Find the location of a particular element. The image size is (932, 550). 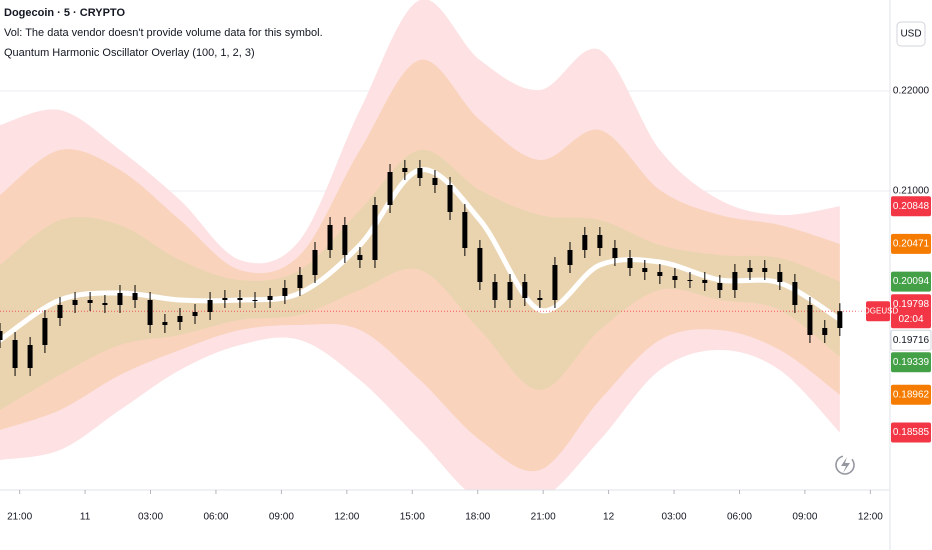

currency-box is located at coordinates (911, 34).